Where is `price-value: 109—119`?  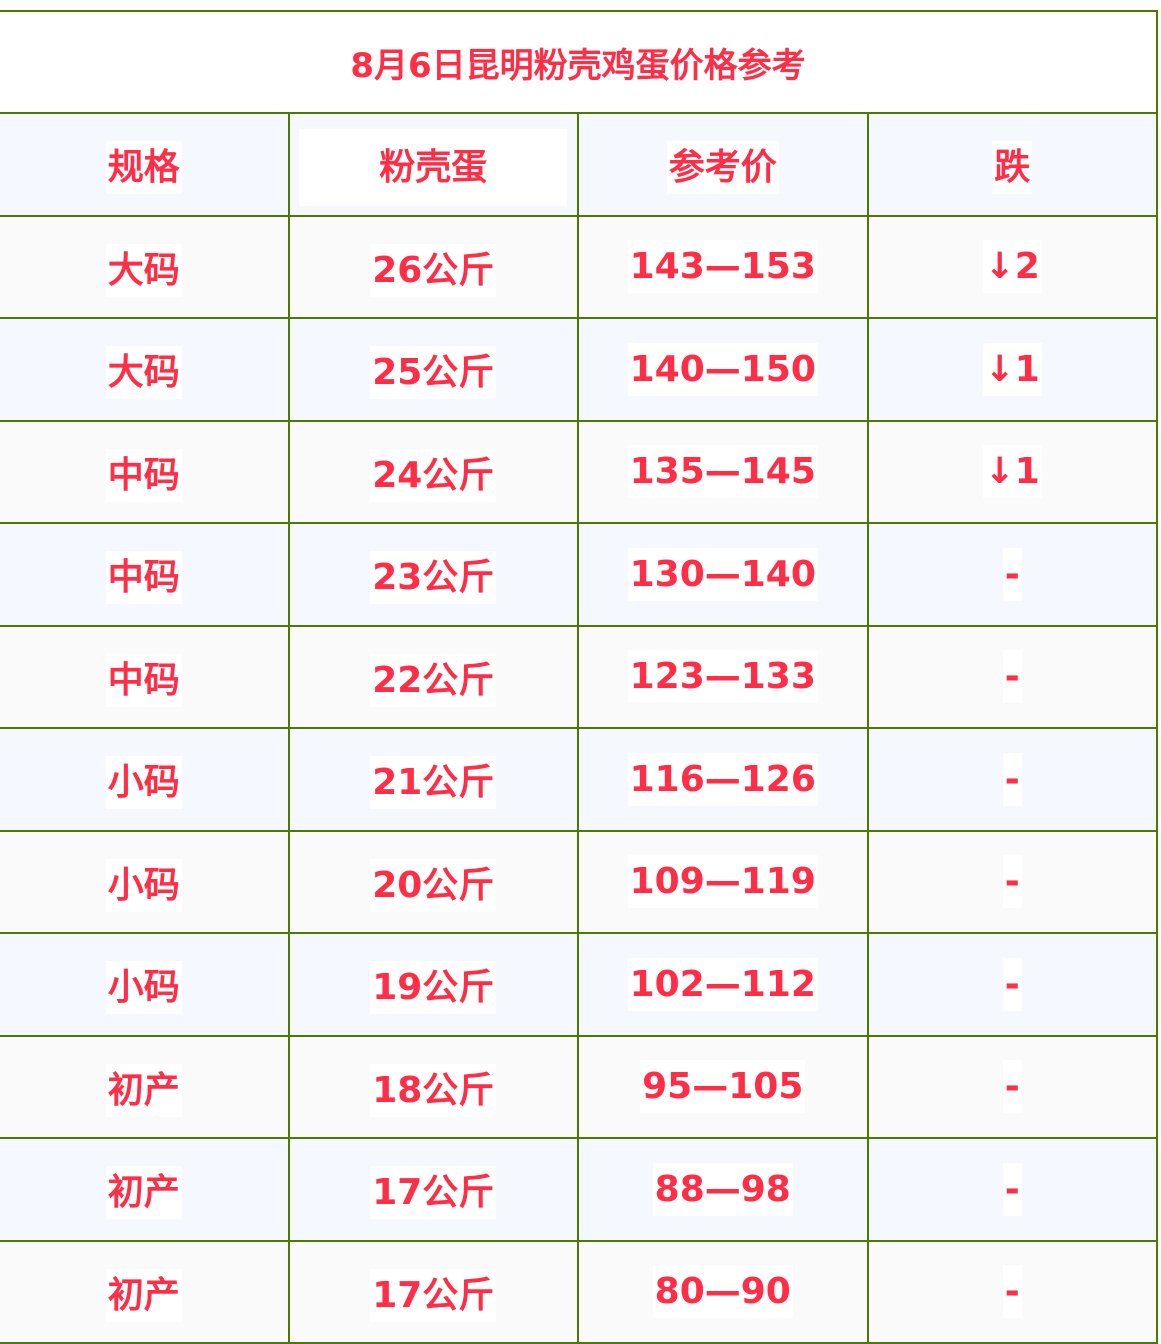
price-value: 109—119 is located at coordinates (722, 882).